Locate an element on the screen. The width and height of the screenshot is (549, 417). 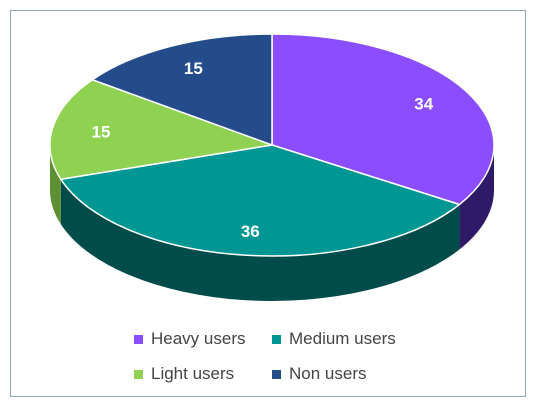
data-label-non-users: 15 is located at coordinates (193, 68).